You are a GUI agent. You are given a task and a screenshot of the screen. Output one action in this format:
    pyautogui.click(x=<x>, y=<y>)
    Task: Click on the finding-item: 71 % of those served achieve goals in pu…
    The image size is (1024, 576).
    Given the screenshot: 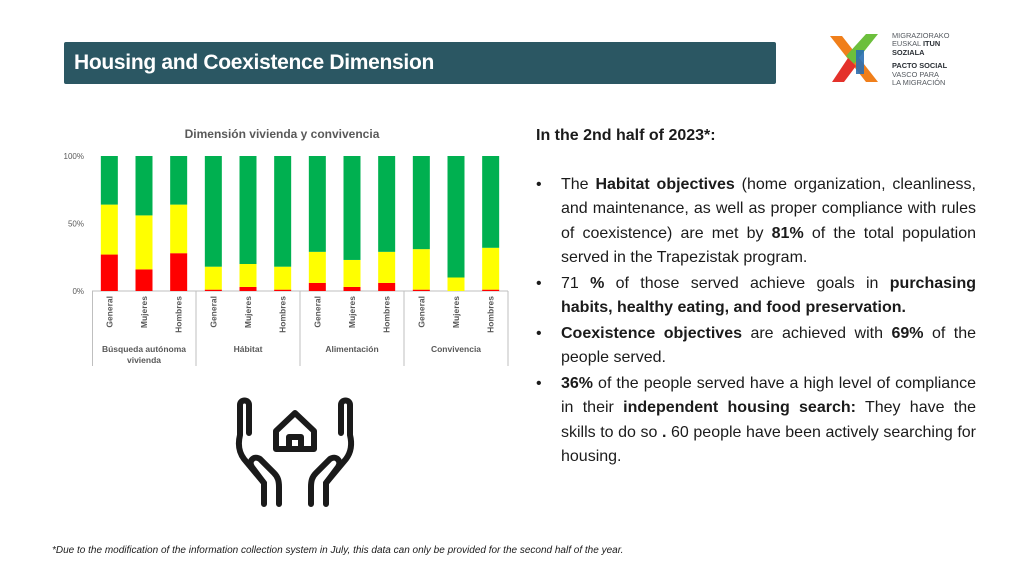 What is the action you would take?
    pyautogui.click(x=756, y=296)
    